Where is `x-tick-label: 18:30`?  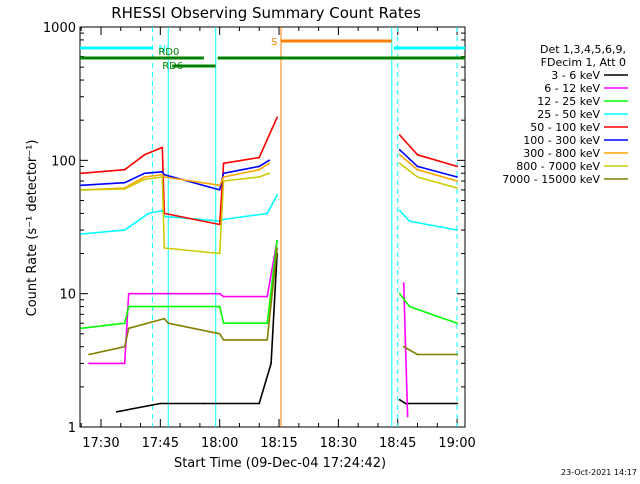 x-tick-label: 18:30 is located at coordinates (338, 443).